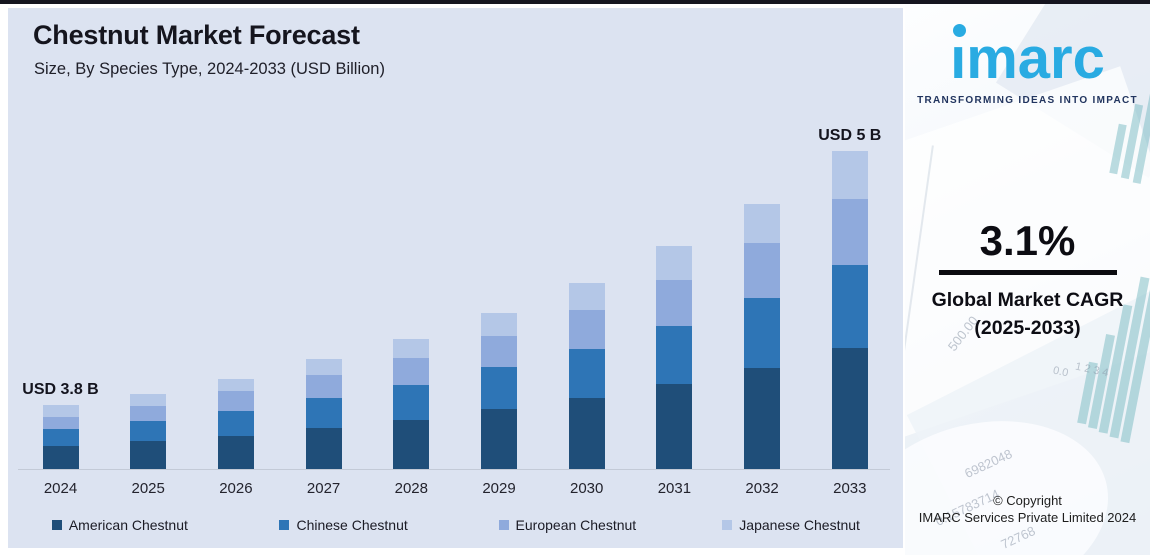  I want to click on bar-2028, so click(411, 404).